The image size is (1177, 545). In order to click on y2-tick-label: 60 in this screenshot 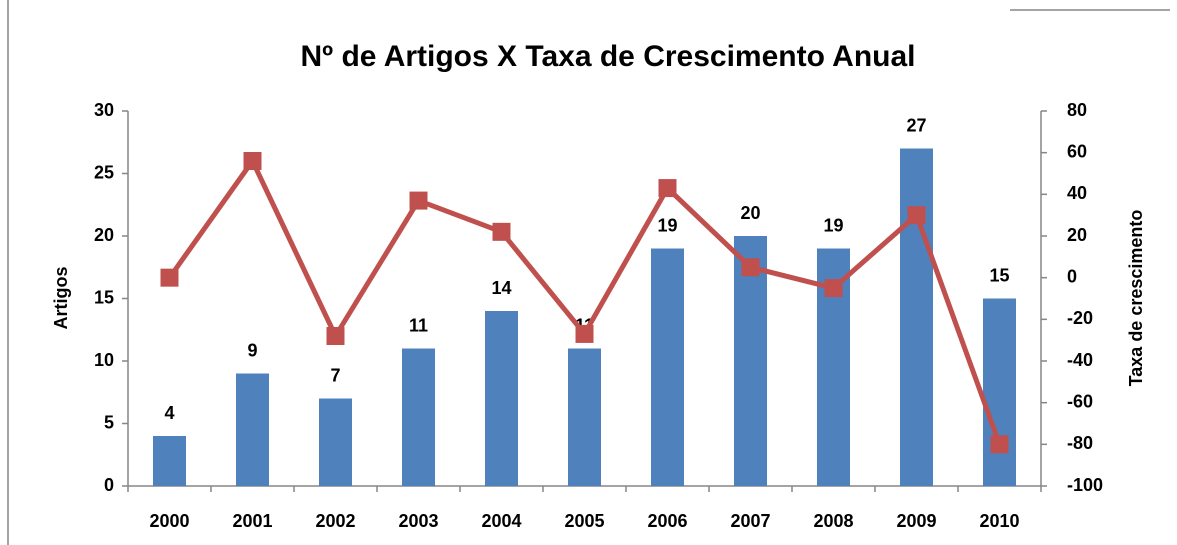, I will do `click(1077, 151)`.